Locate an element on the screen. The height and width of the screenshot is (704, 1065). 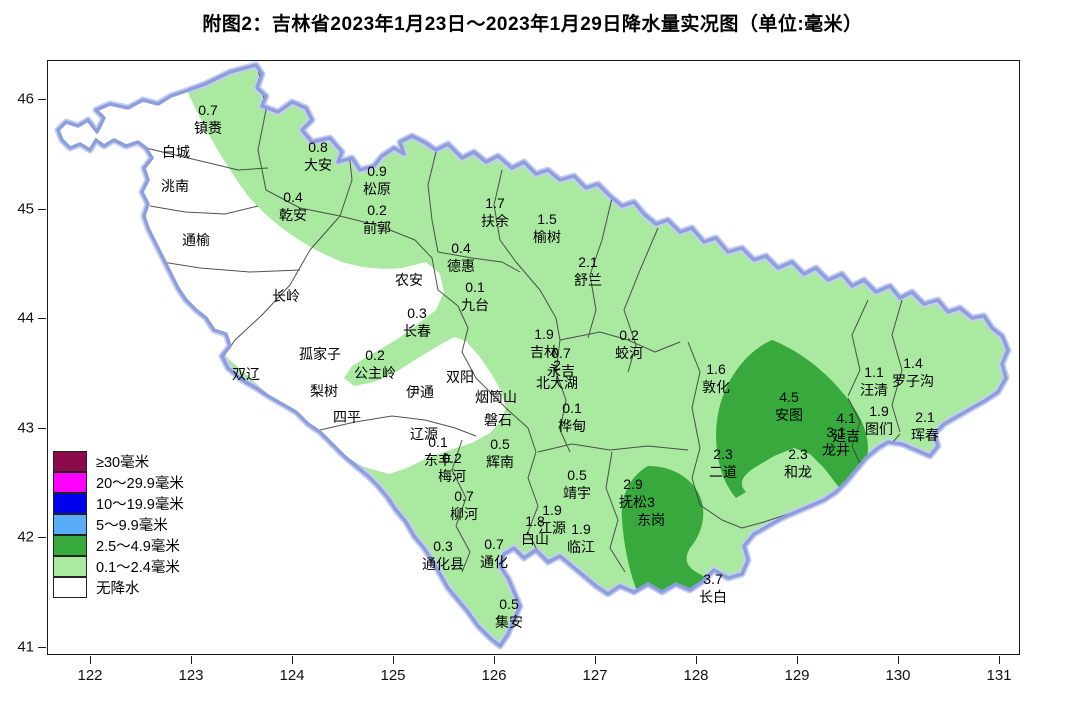
station-name: 镇赉 is located at coordinates (208, 128).